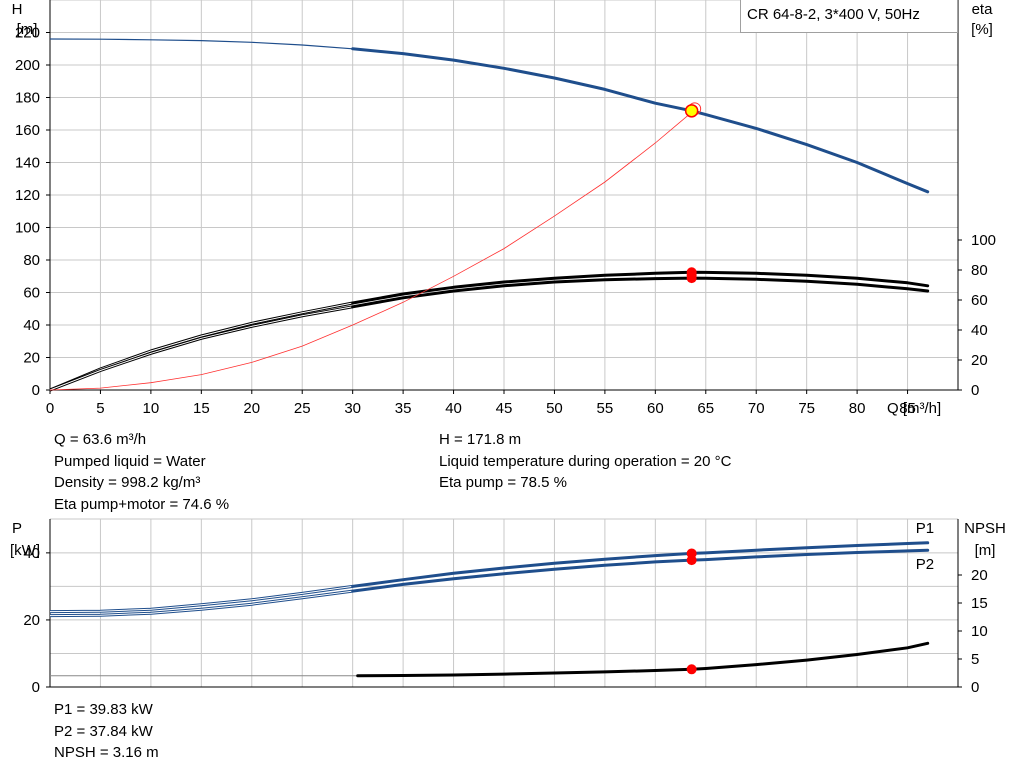 The image size is (1024, 781). I want to click on x-tick-label: 80, so click(857, 408).